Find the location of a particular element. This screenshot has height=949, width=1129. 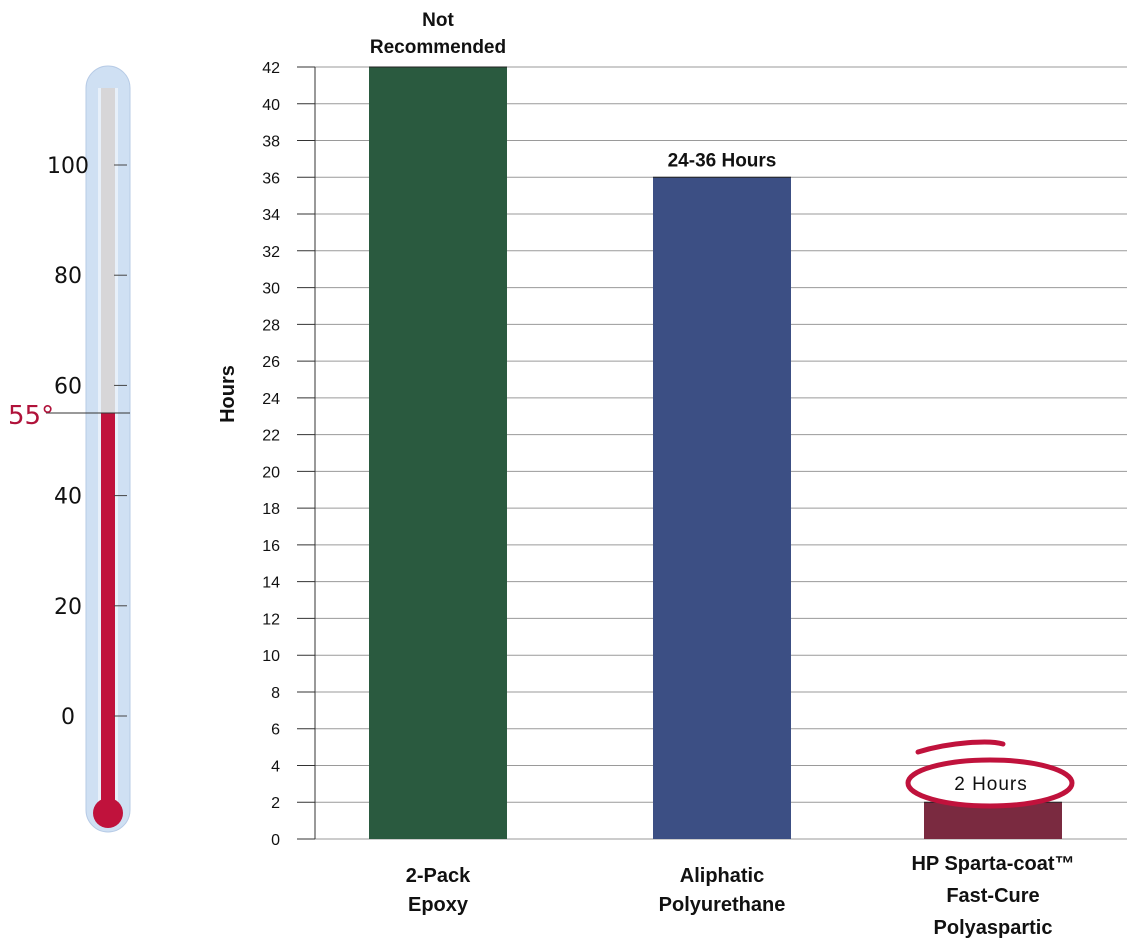

y-tick-label: 8 is located at coordinates (275, 693).